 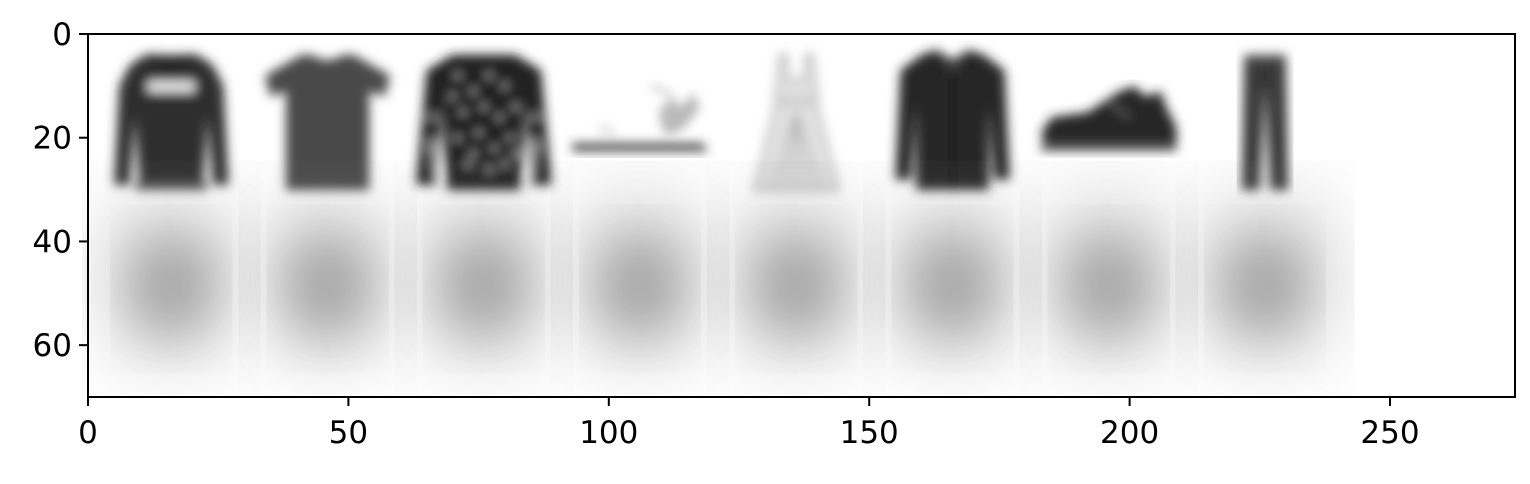 What do you see at coordinates (640, 278) in the screenshot?
I see `reconstruction-cell-4-blurry-average-garment` at bounding box center [640, 278].